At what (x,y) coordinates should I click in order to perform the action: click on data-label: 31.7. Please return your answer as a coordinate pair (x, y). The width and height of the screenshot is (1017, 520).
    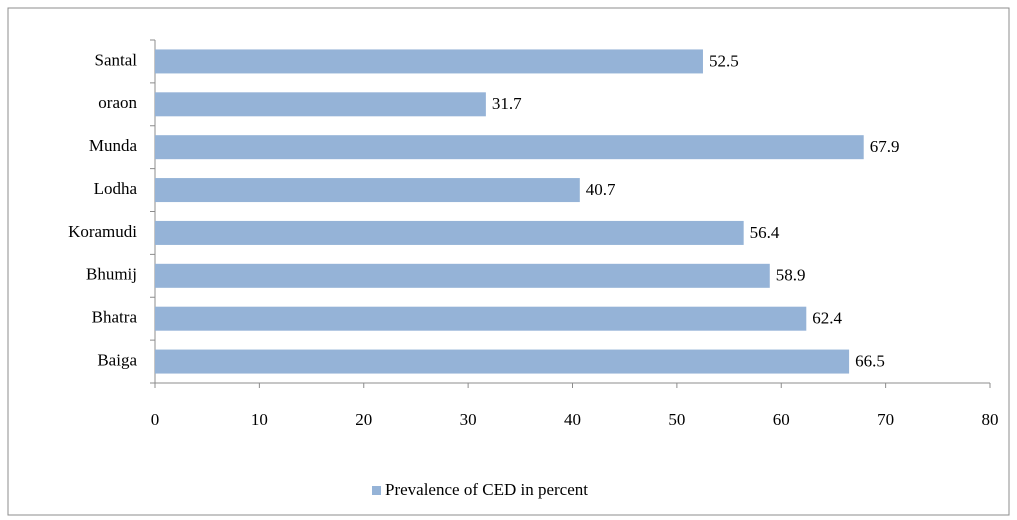
    Looking at the image, I should click on (507, 103).